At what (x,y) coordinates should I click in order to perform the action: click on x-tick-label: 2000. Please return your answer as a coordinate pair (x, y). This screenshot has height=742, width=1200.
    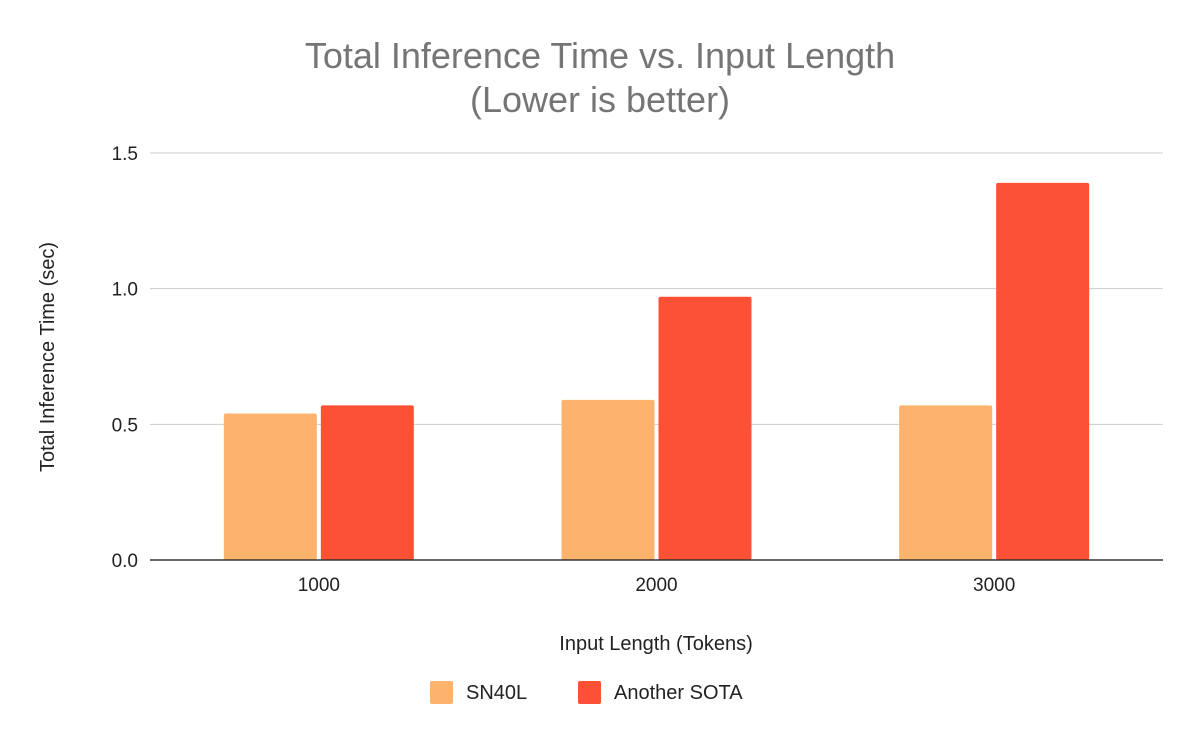
    Looking at the image, I should click on (656, 585).